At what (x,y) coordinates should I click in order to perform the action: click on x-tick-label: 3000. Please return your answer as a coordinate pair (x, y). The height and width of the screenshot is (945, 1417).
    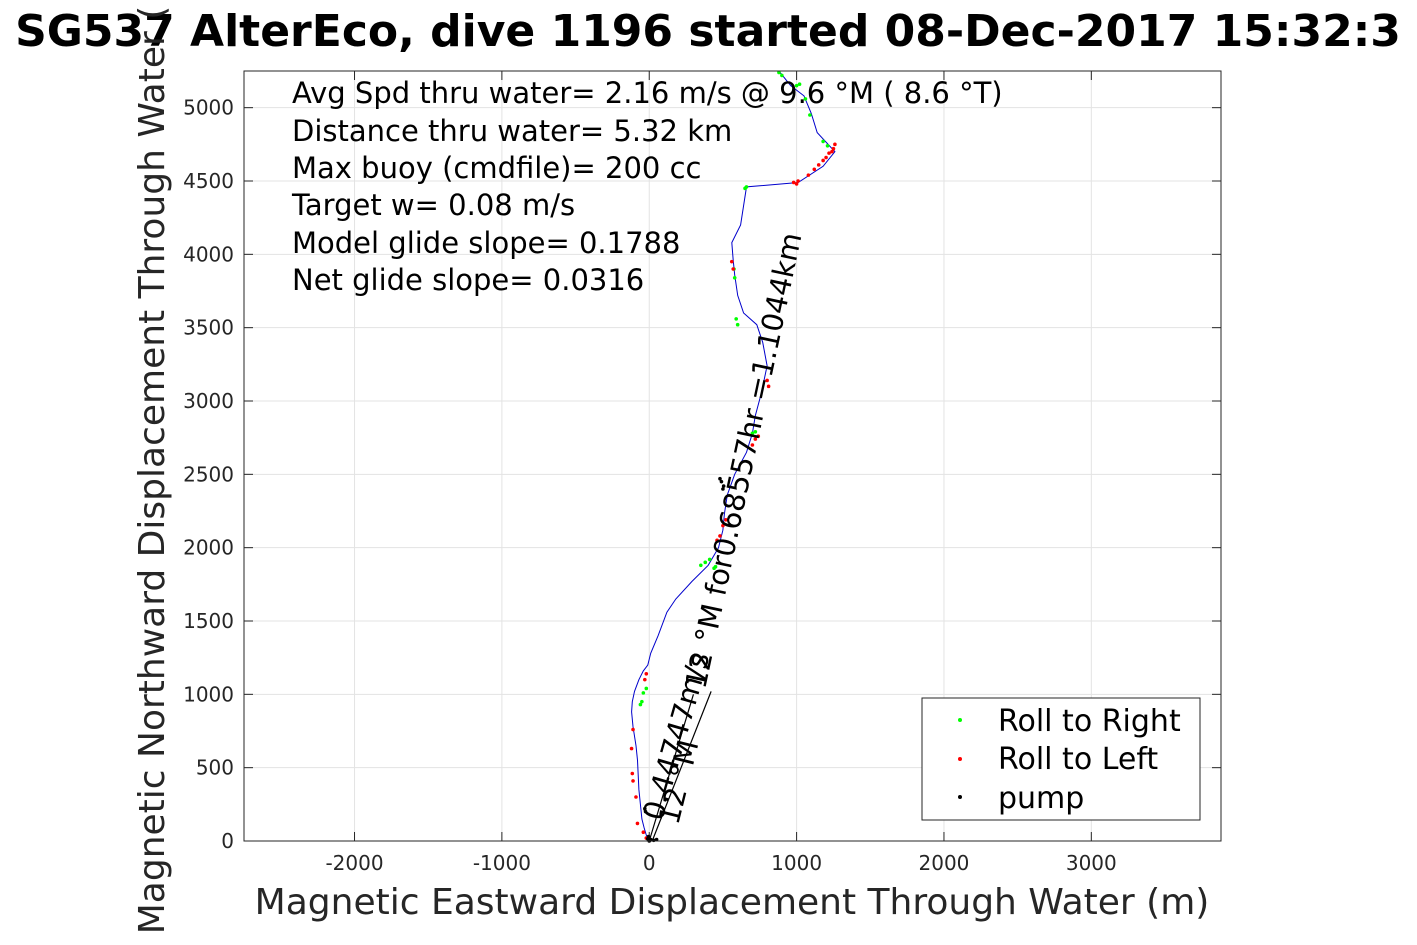
    Looking at the image, I should click on (1091, 863).